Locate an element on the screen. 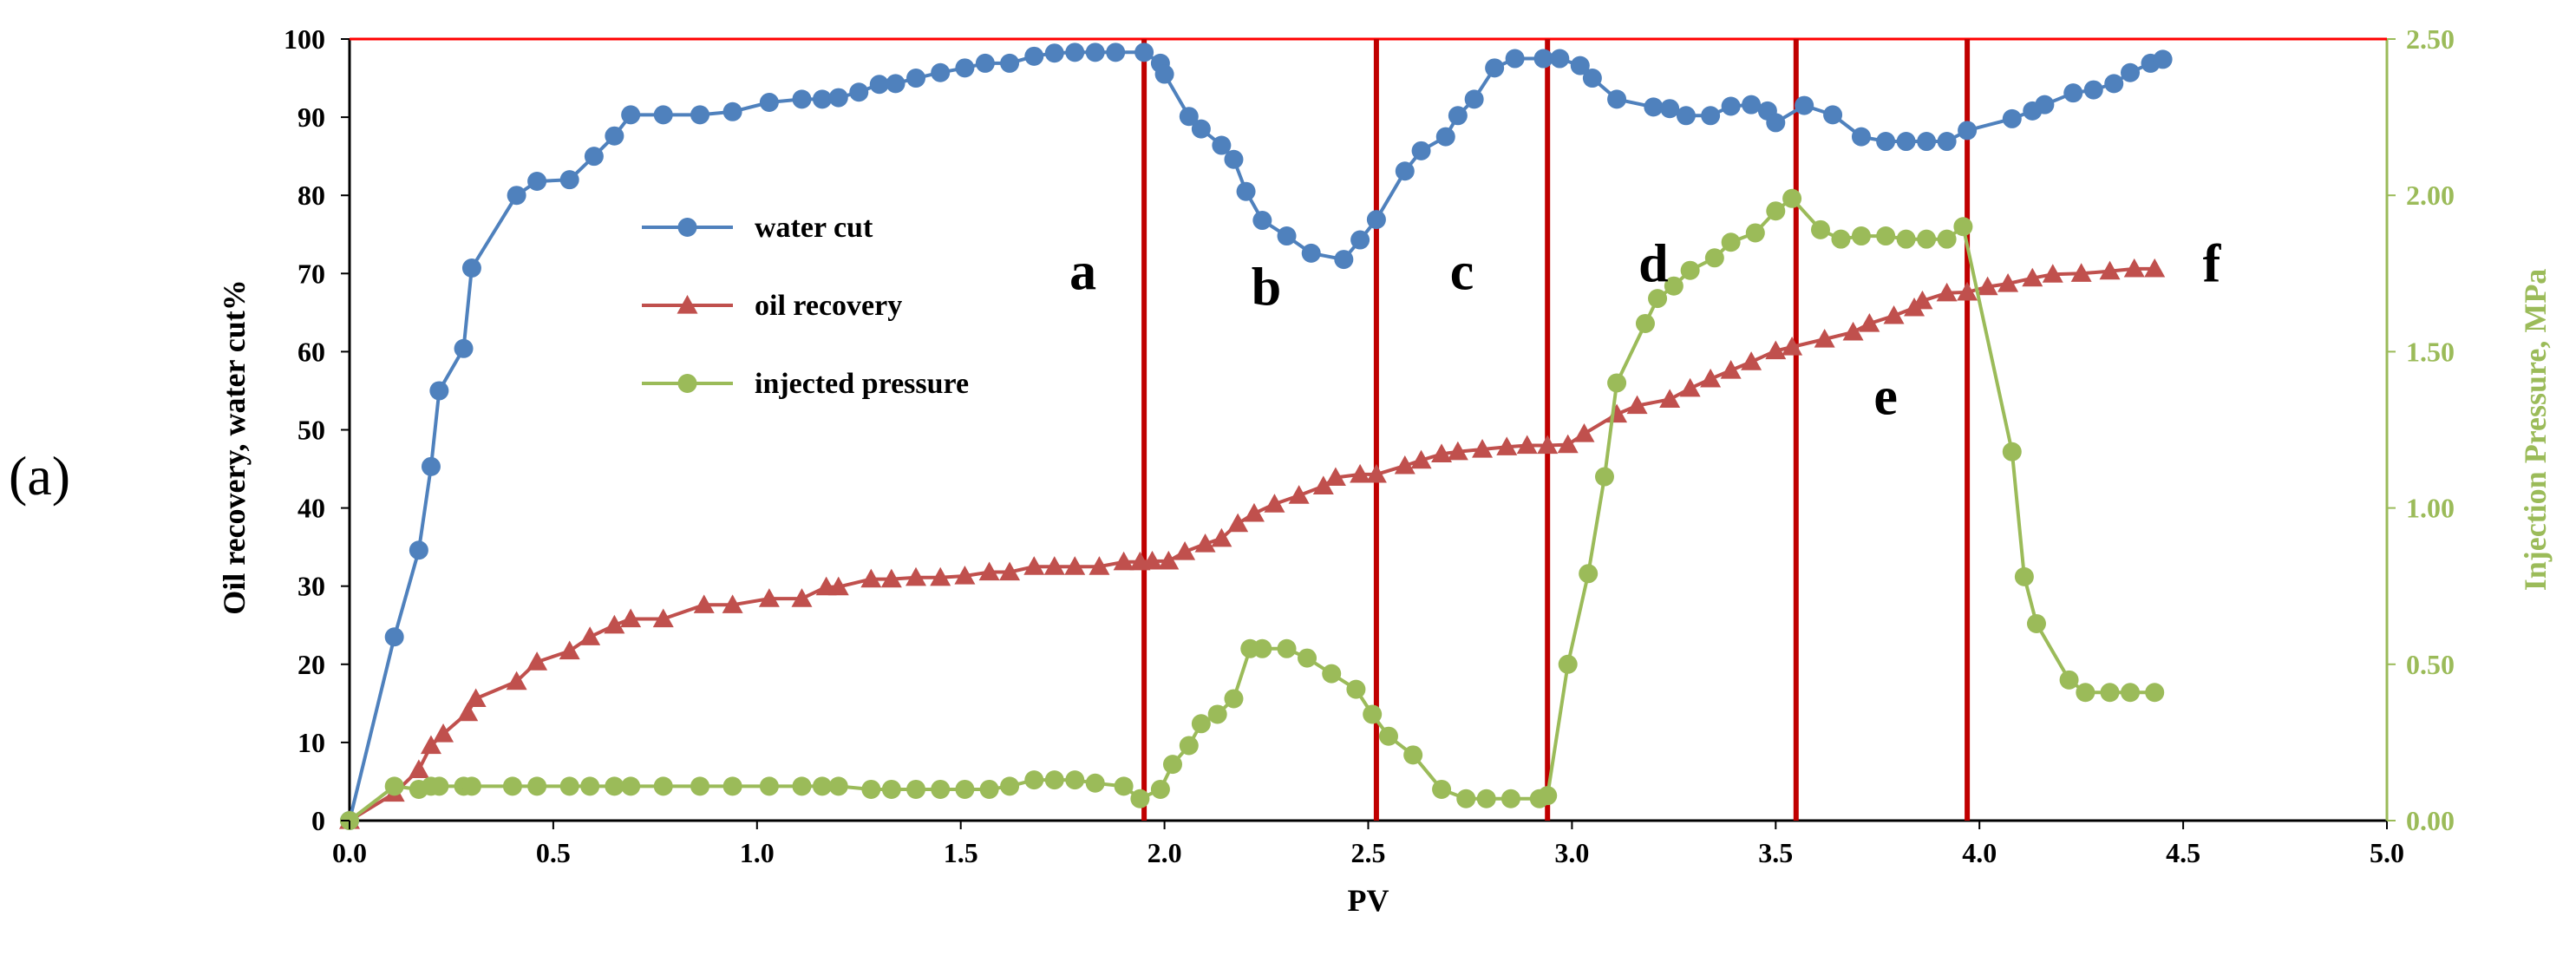  y-left-tick-label: 20 is located at coordinates (311, 664).